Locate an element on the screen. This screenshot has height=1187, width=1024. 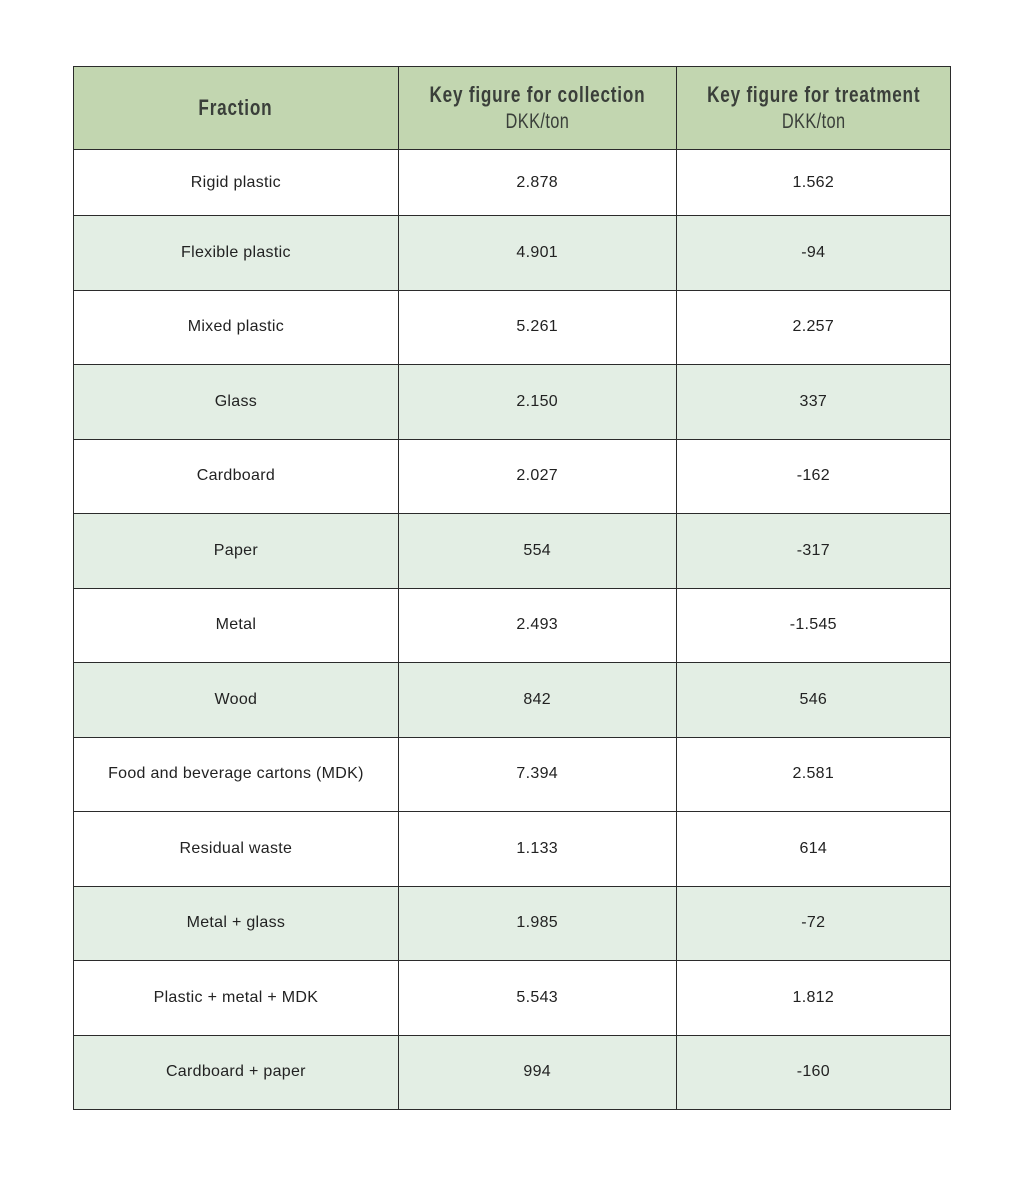
table-row: Mixed plastic 5.261 2.257 is located at coordinates (512, 327).